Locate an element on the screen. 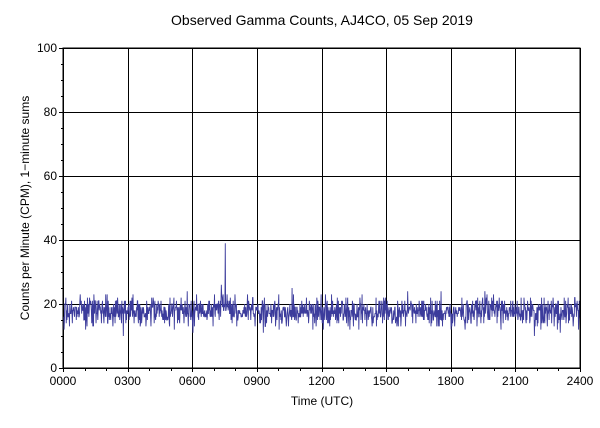 This screenshot has width=600, height=428. x-tick-label-1: 0300 is located at coordinates (127, 381).